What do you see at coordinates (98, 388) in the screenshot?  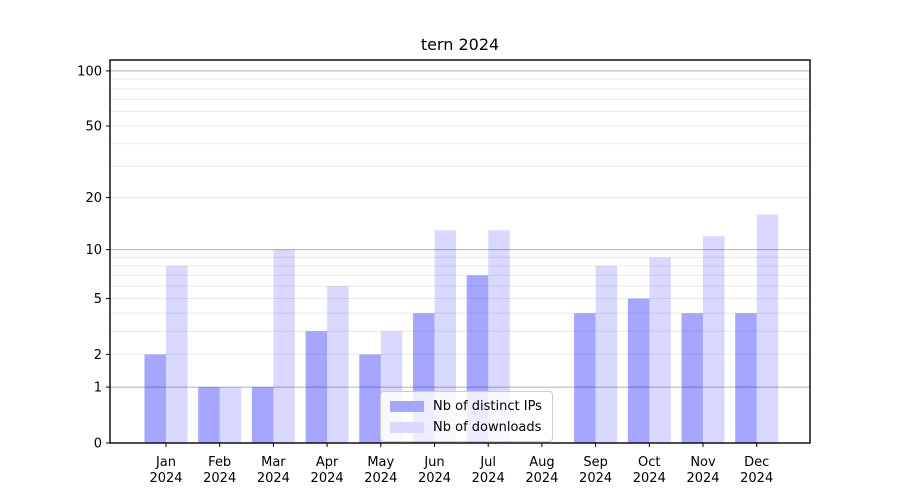 I see `y-tick-label: 1` at bounding box center [98, 388].